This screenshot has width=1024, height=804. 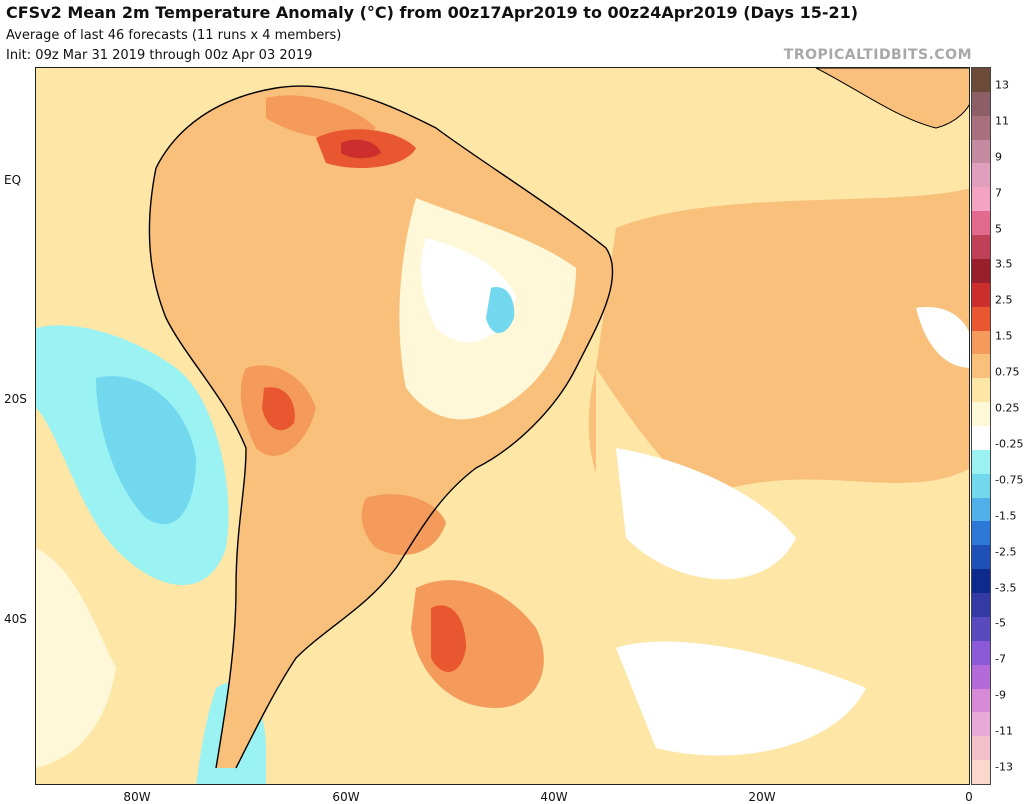 What do you see at coordinates (15, 399) in the screenshot?
I see `lat-label-20s: 20S` at bounding box center [15, 399].